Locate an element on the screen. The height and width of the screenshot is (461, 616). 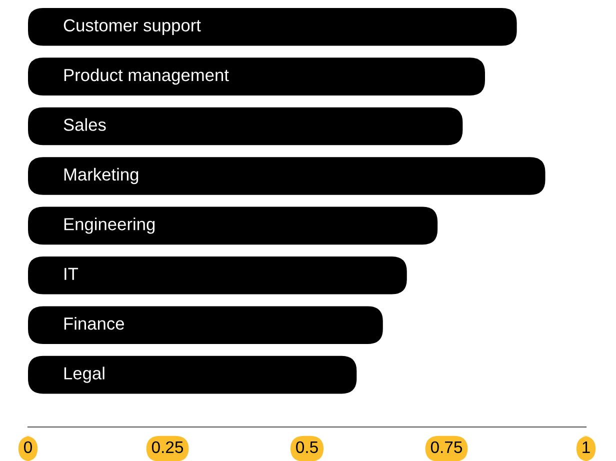
x-tick-label: 0.5 is located at coordinates (307, 447).